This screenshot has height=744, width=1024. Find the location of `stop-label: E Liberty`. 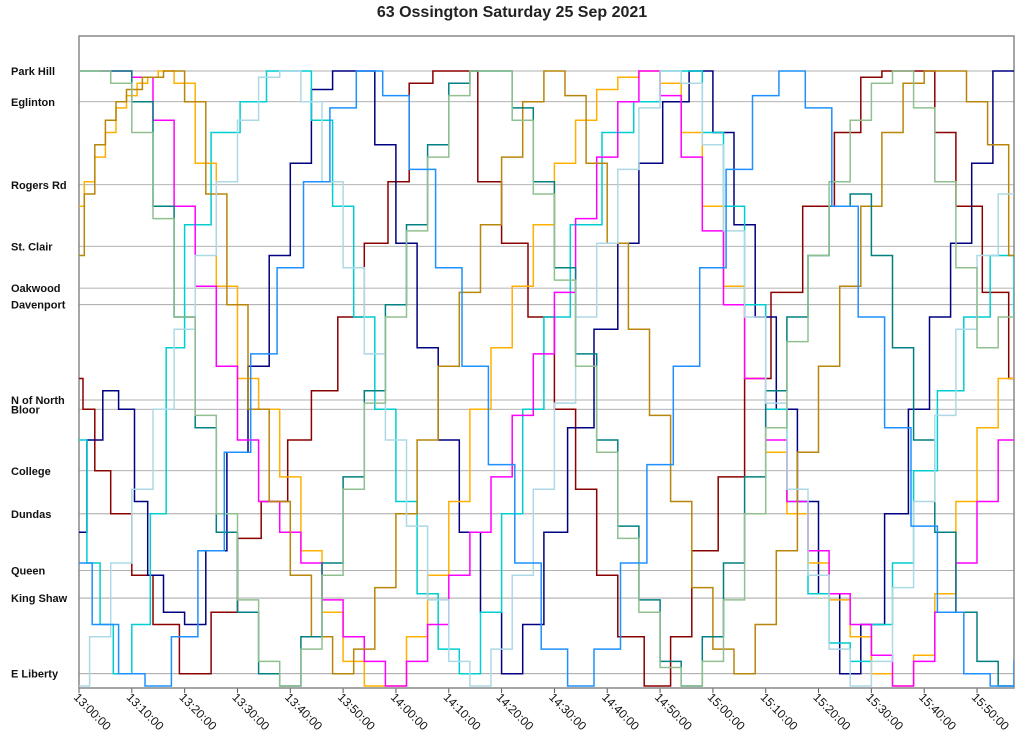

stop-label: E Liberty is located at coordinates (35, 675).